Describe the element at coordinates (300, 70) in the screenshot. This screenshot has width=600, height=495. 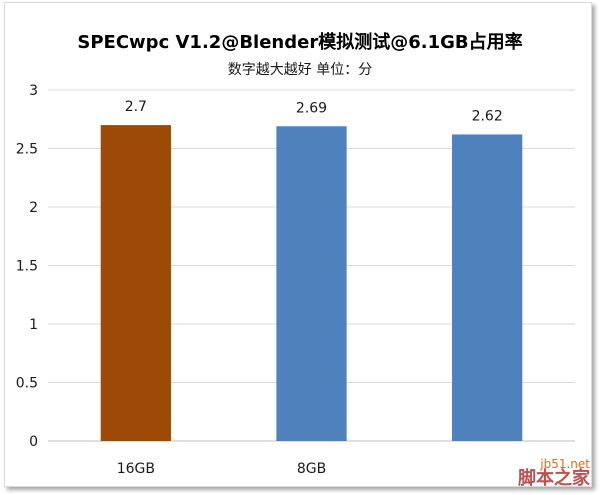
I see `chart-subtitle: 数字越大越好 单位：分` at that location.